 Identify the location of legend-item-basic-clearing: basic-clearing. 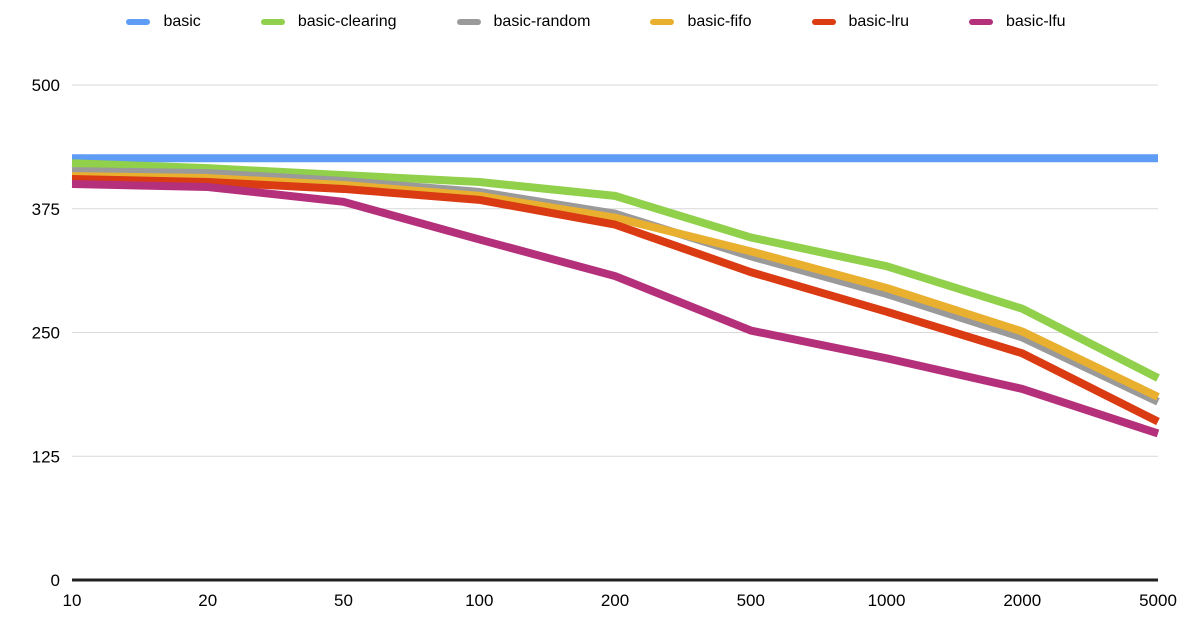
(328, 21).